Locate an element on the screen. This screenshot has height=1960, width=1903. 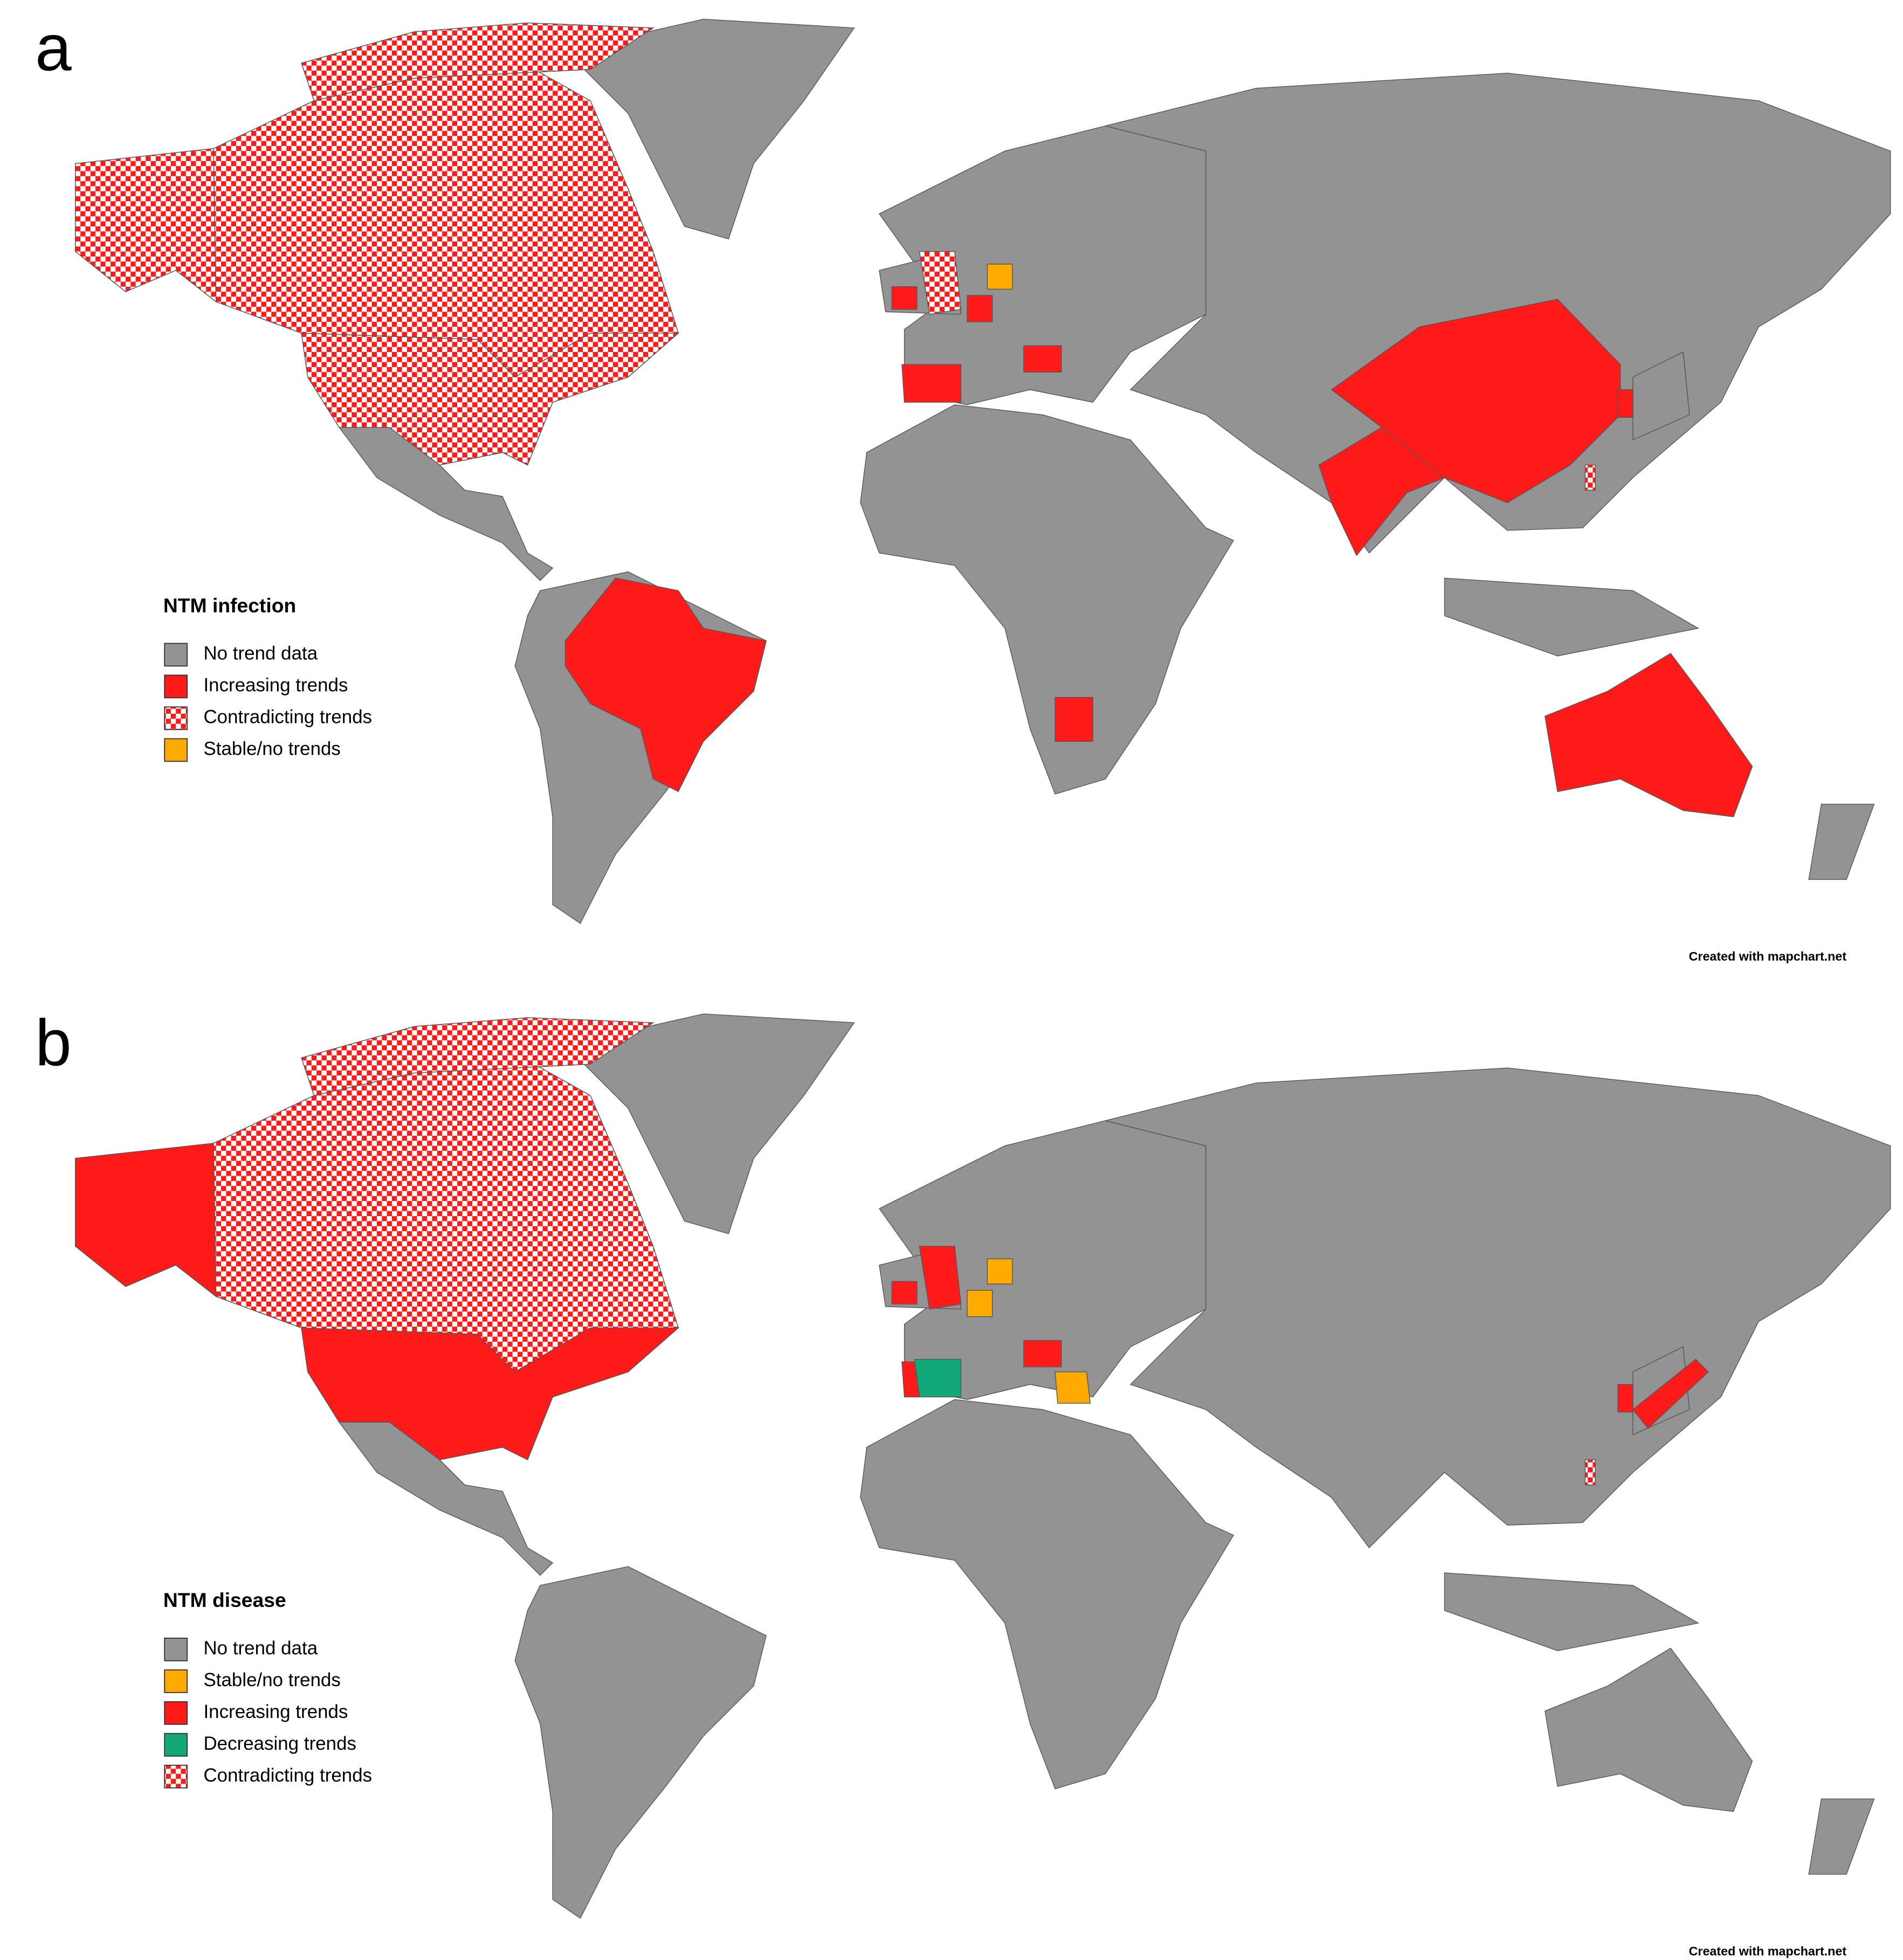
legend-title: NTM disease is located at coordinates (224, 1600).